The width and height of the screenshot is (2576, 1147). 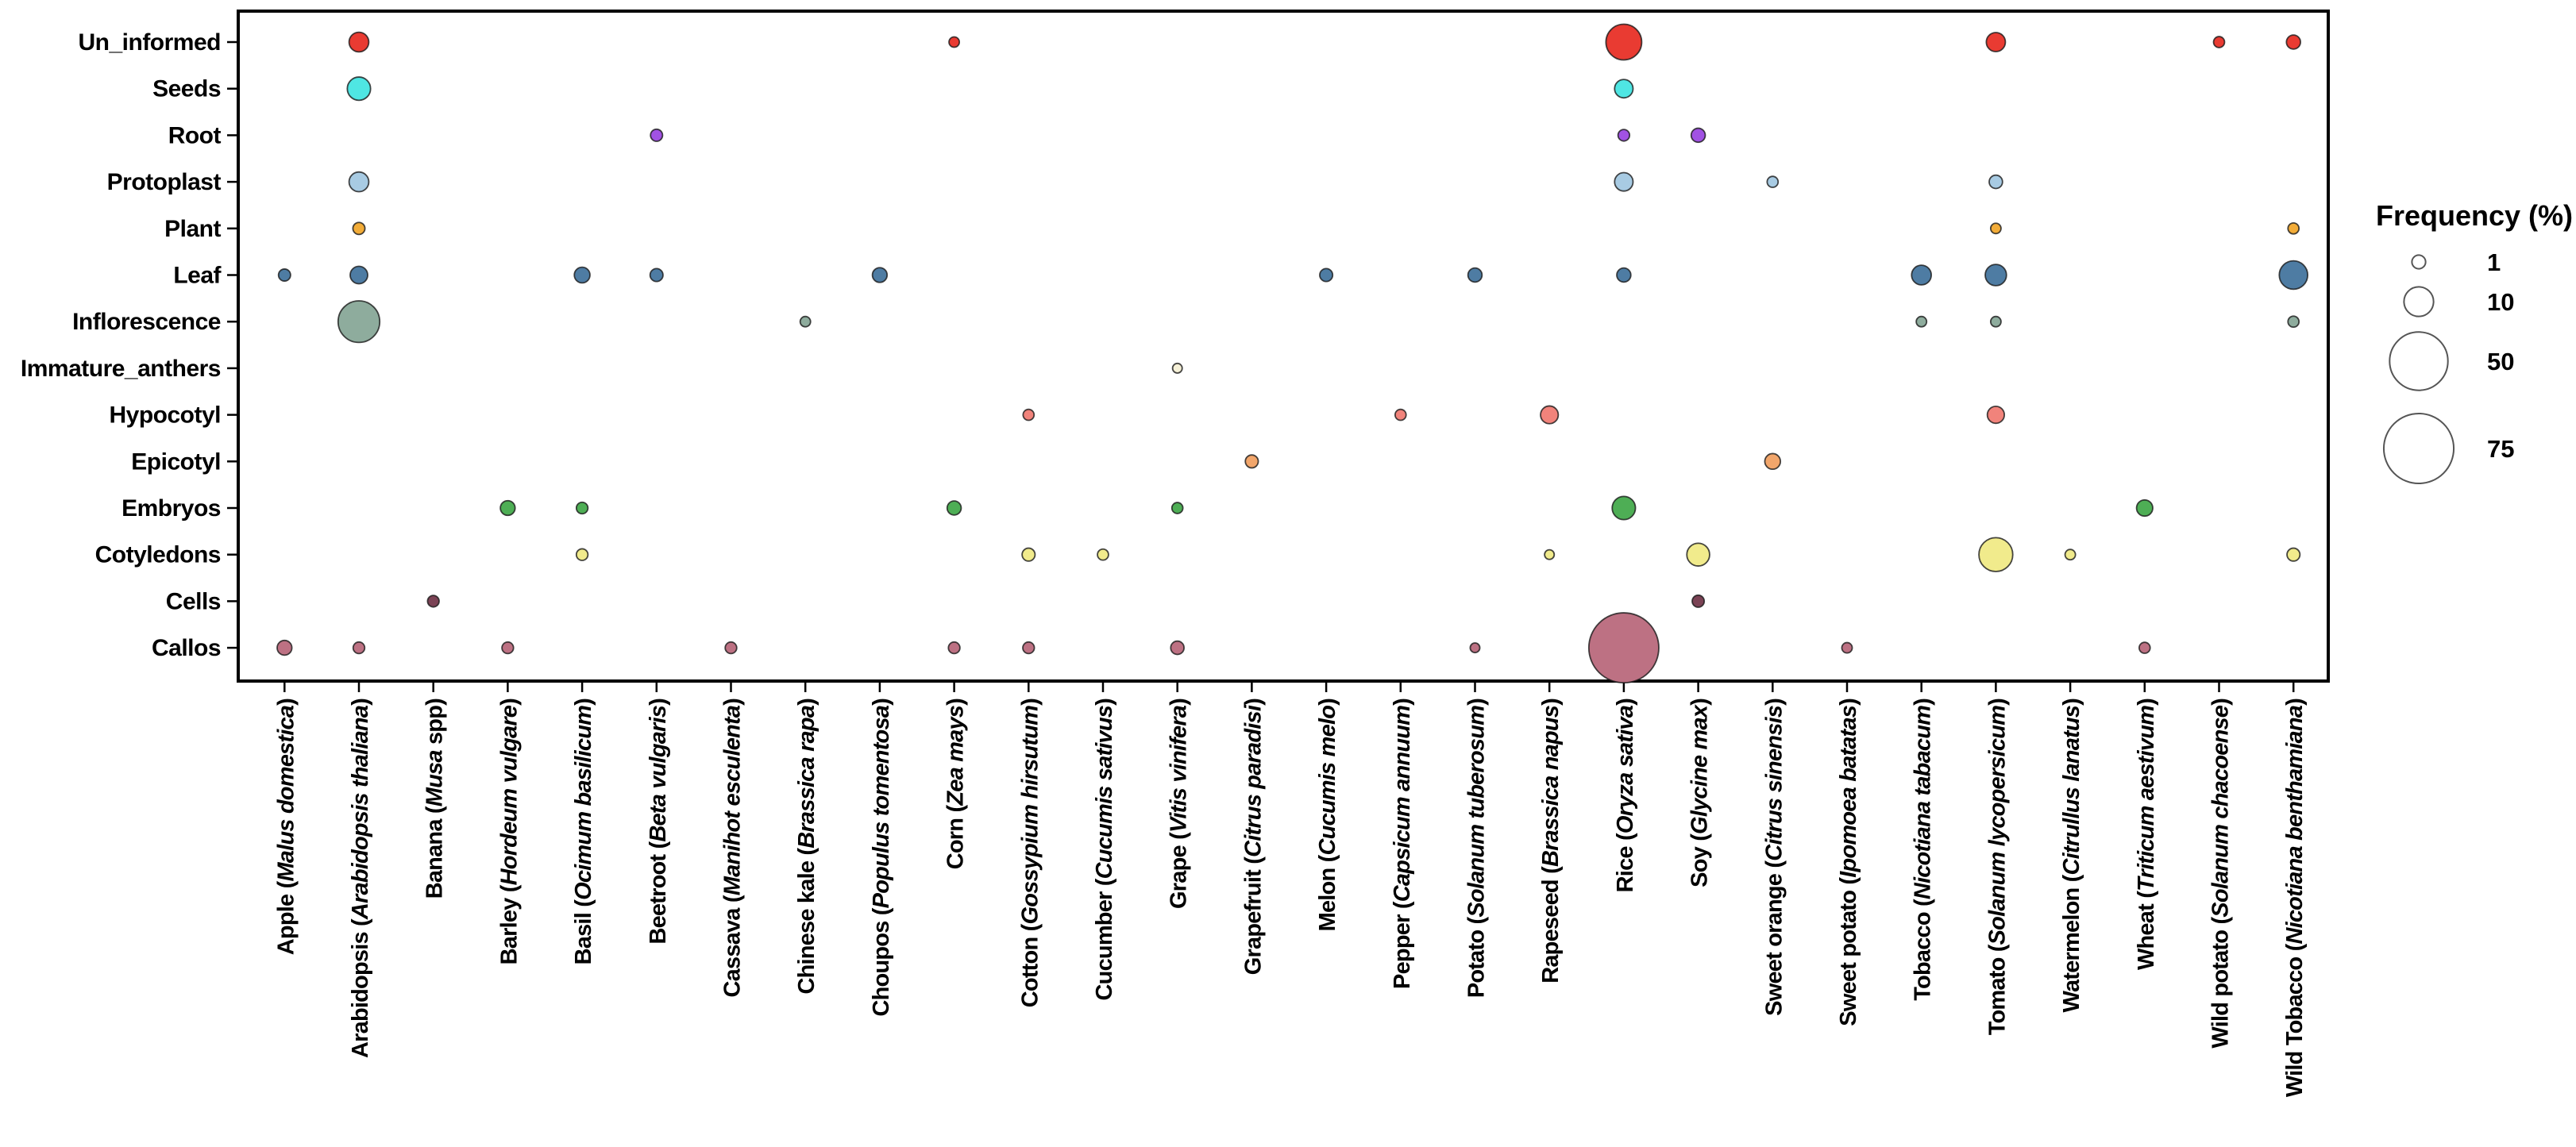 I want to click on bubble-wheat-callos, so click(x=2144, y=647).